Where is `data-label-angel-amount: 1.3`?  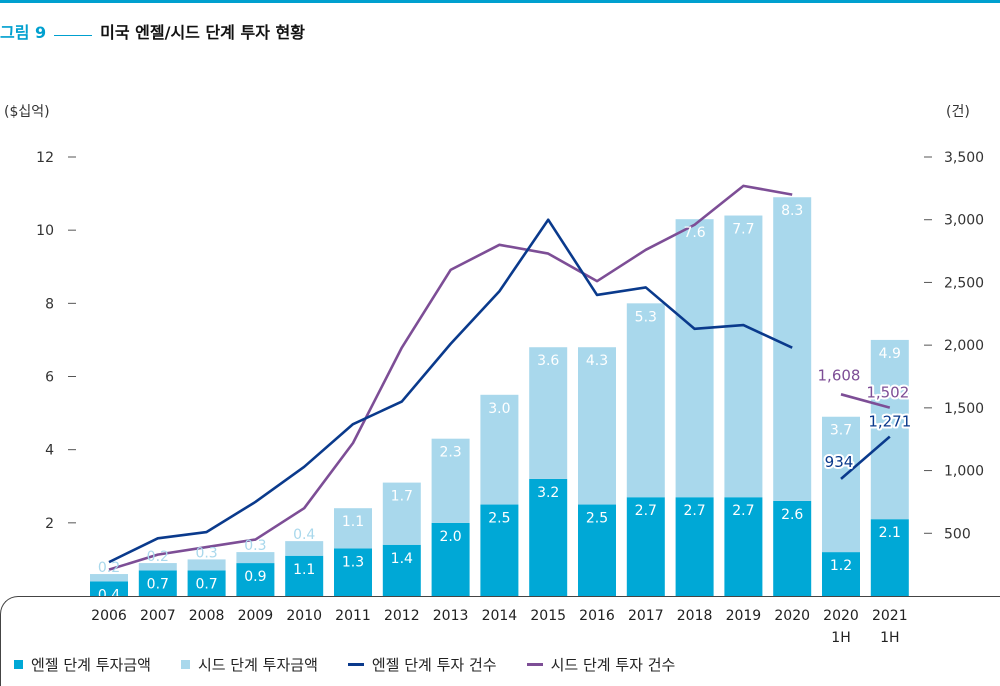
data-label-angel-amount: 1.3 is located at coordinates (353, 562).